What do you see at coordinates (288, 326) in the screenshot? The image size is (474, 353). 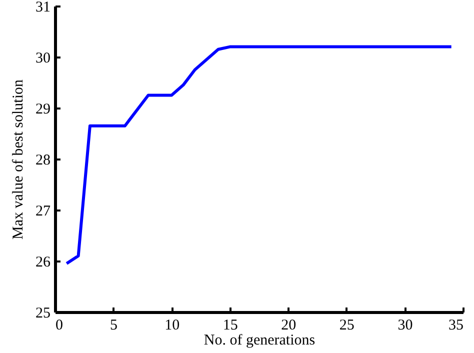 I see `x-tick-label: 20` at bounding box center [288, 326].